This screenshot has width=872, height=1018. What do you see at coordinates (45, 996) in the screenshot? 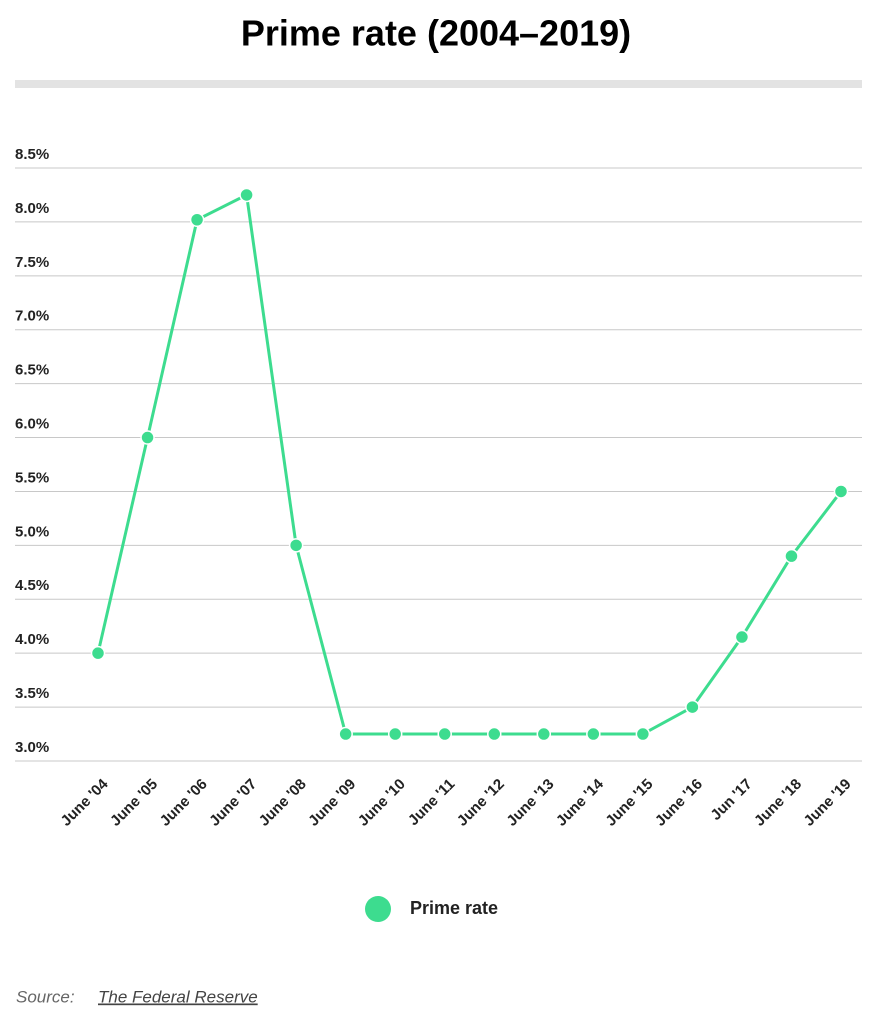
I see `source-label: Source:` at bounding box center [45, 996].